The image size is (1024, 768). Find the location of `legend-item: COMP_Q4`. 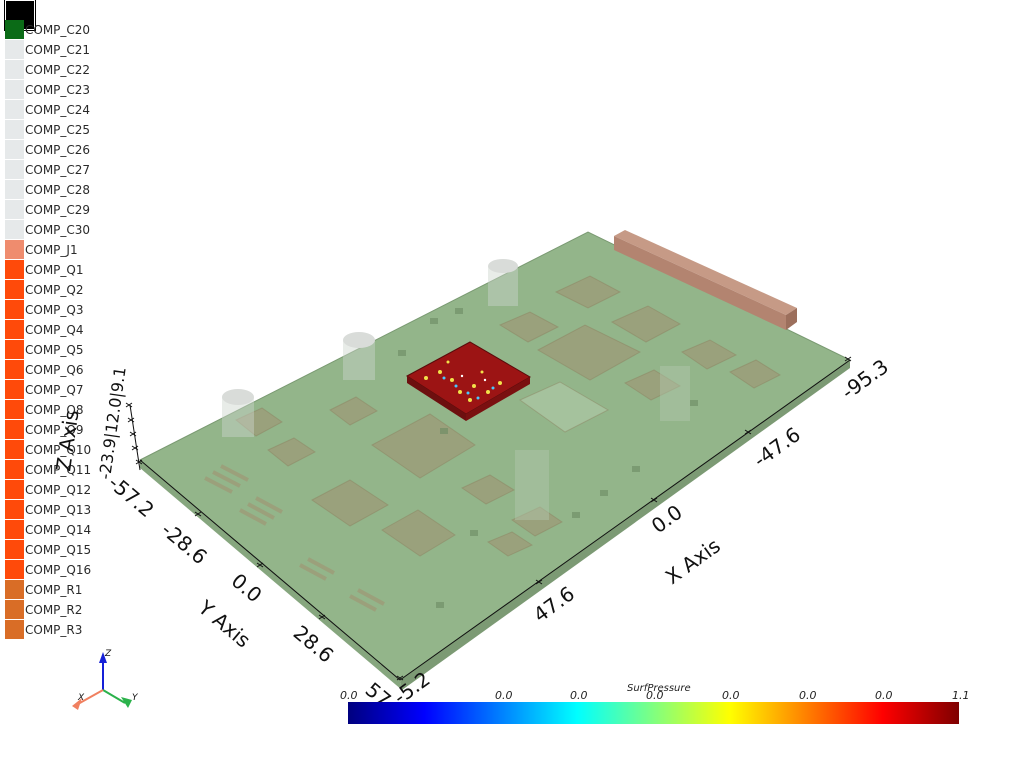

legend-item: COMP_Q4 is located at coordinates (105, 330).